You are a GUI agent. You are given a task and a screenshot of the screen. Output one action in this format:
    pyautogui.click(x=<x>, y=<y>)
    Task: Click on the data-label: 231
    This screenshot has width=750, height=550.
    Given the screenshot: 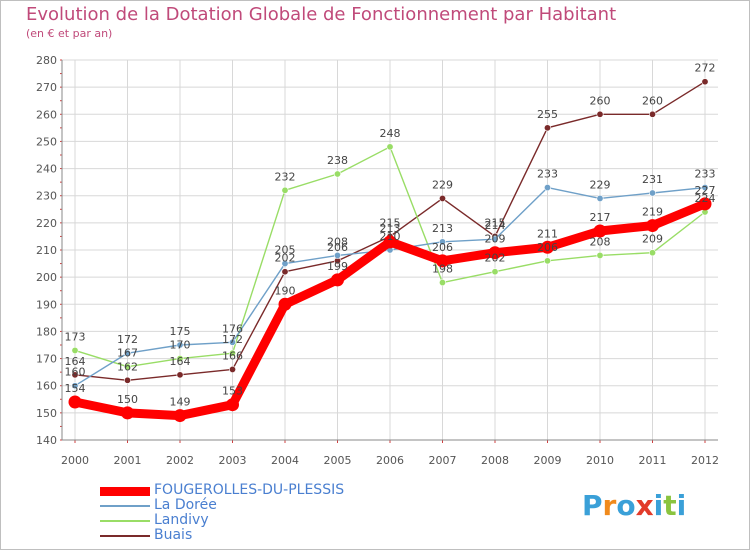 What is the action you would take?
    pyautogui.click(x=652, y=179)
    